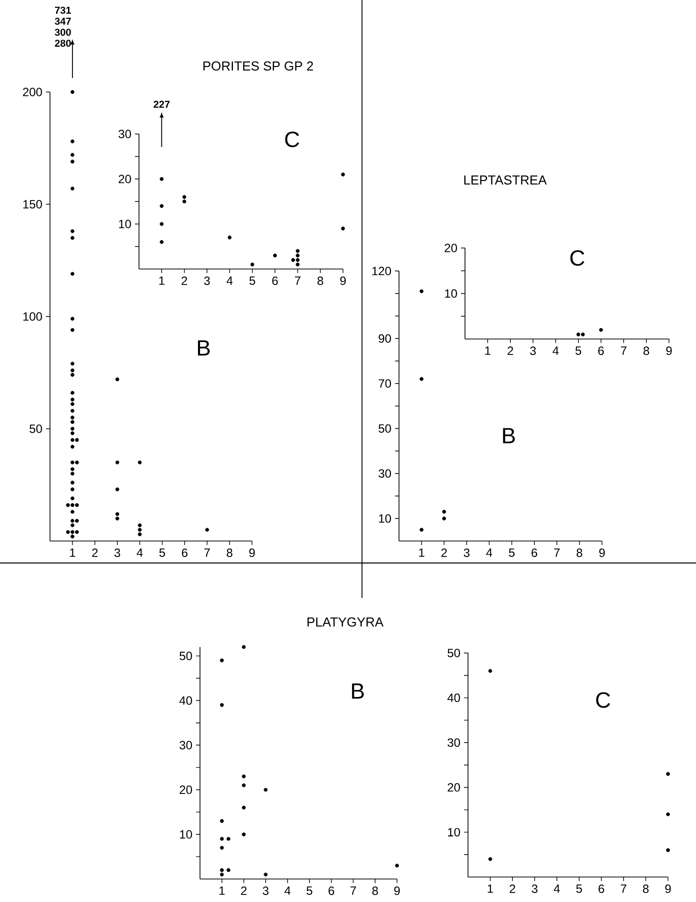 This screenshot has height=902, width=696. I want to click on chart-title: PORITES SP GP 2, so click(258, 66).